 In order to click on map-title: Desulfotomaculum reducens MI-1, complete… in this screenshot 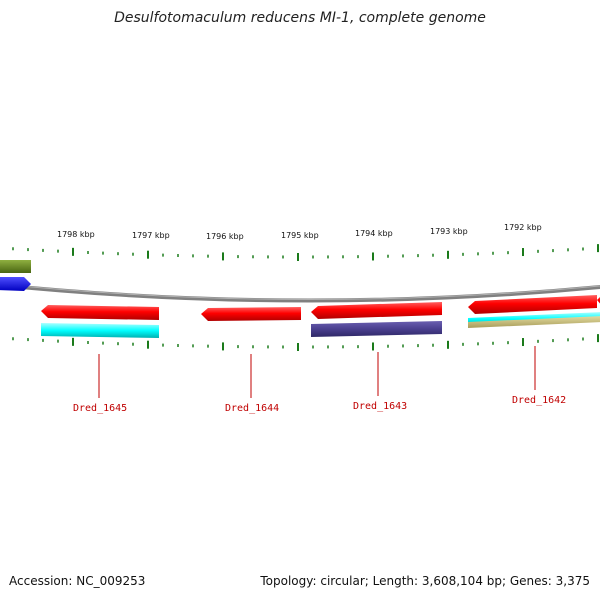, I will do `click(300, 18)`.